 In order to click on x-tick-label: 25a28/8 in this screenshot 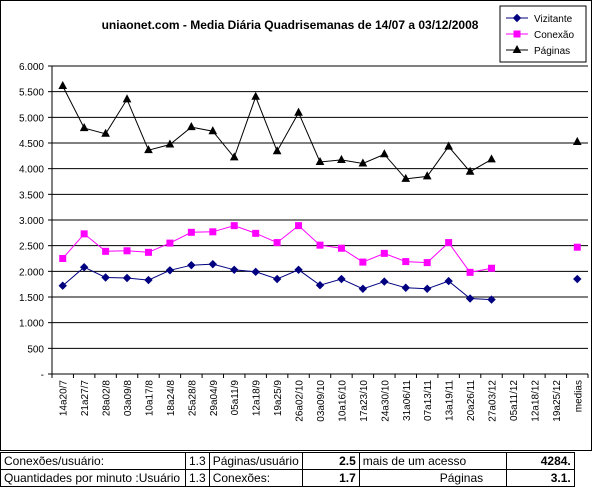, I will do `click(192, 398)`.